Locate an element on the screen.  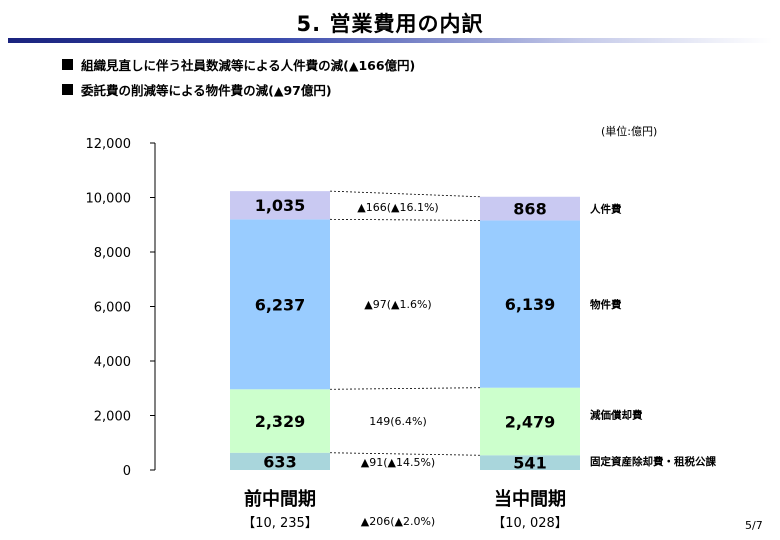
data-label: 2,479 is located at coordinates (530, 421).